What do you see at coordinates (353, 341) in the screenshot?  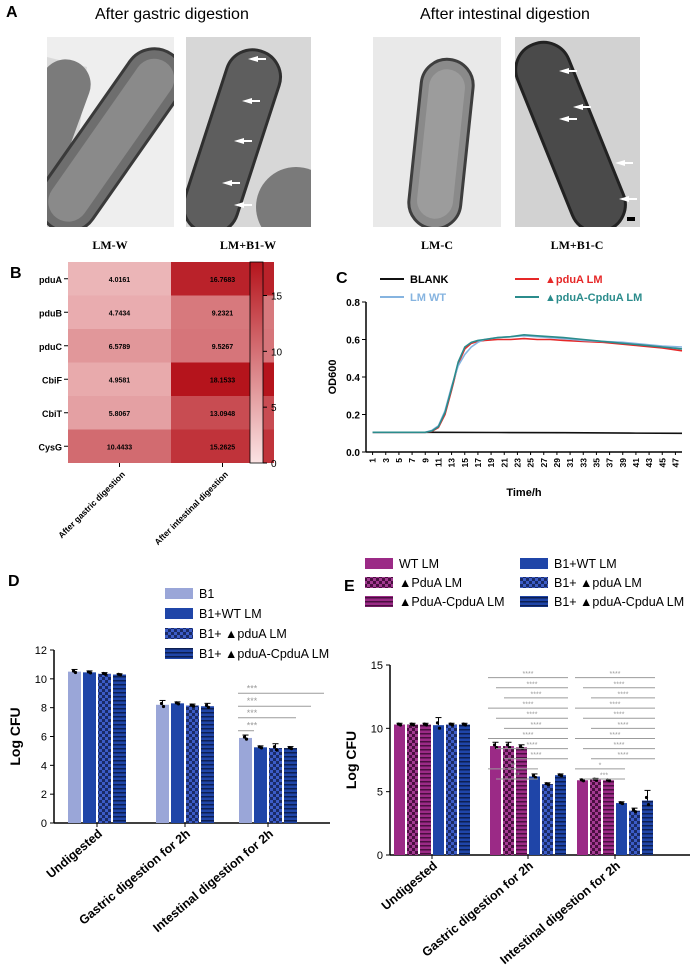 I see `line-y-tick-label: 0.6` at bounding box center [353, 341].